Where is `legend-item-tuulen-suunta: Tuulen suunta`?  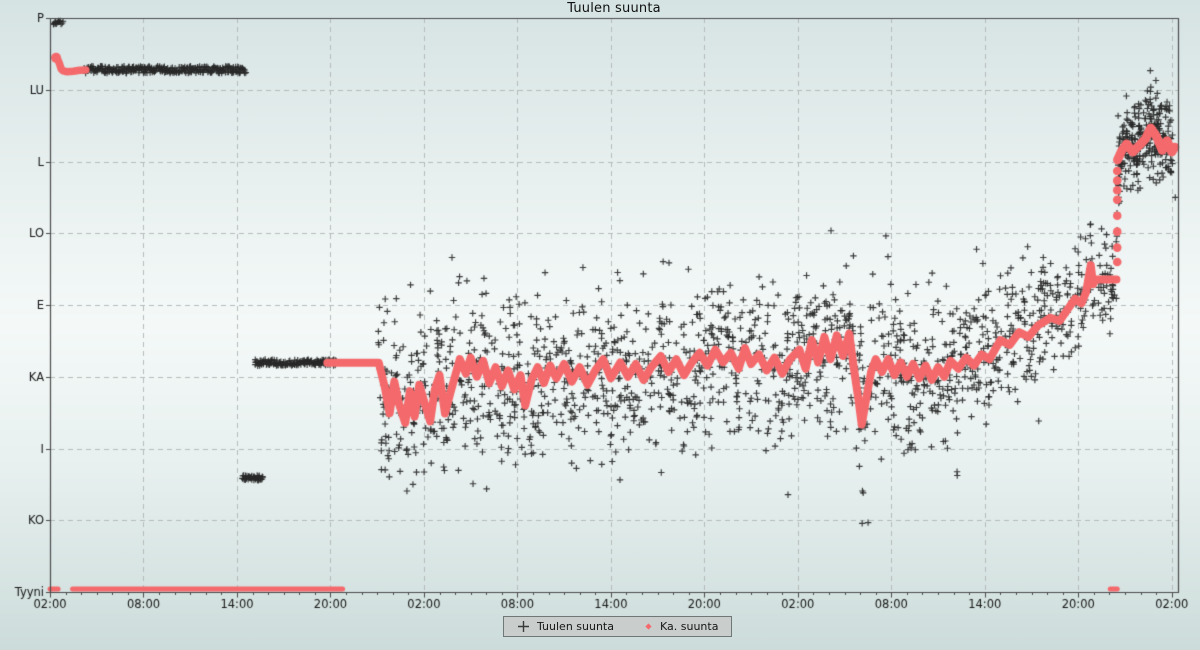
legend-item-tuulen-suunta: Tuulen suunta is located at coordinates (565, 626).